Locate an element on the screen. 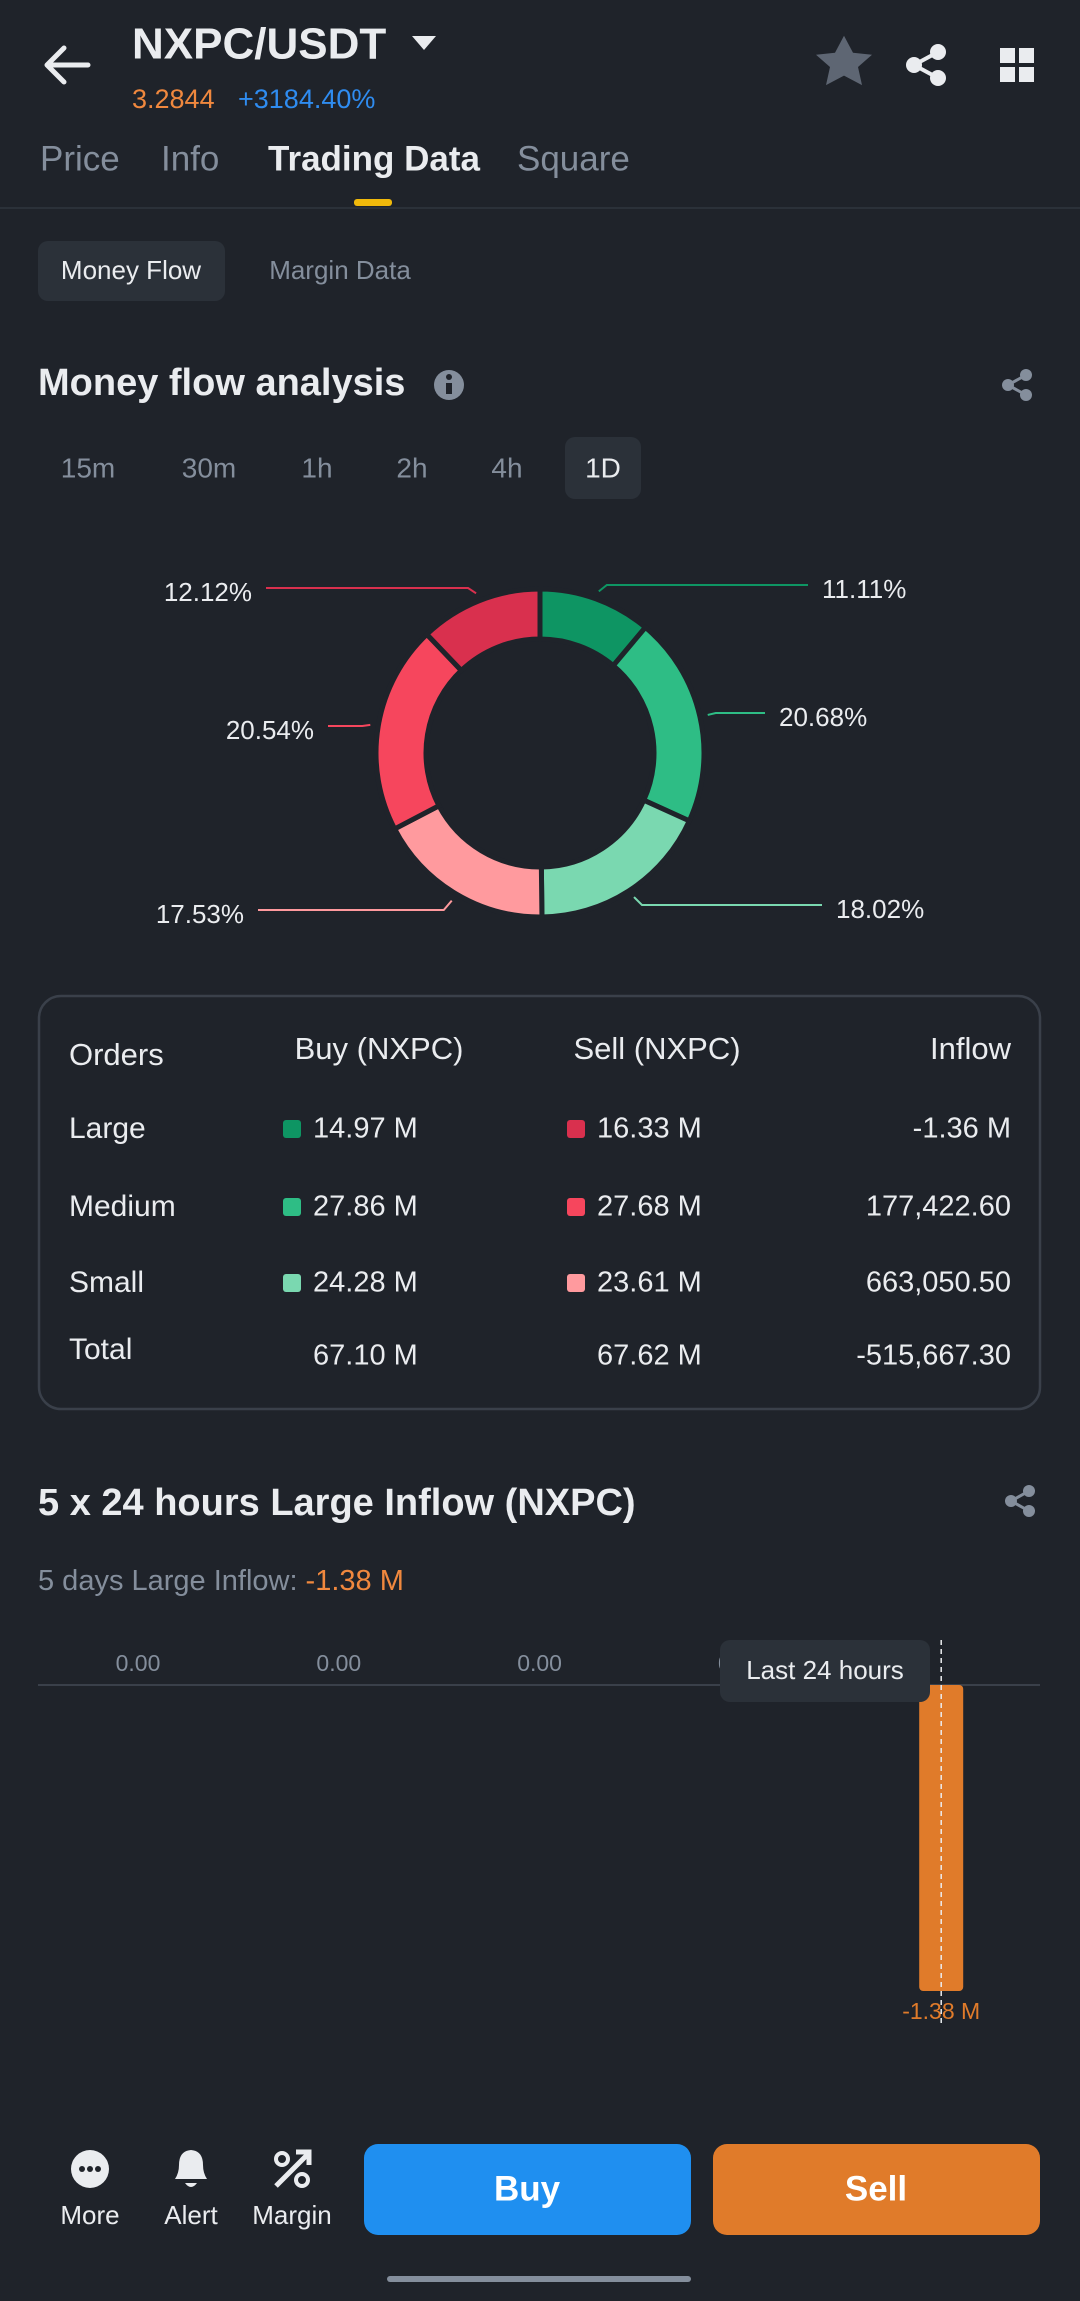  price-change: +3184.40% is located at coordinates (306, 99).